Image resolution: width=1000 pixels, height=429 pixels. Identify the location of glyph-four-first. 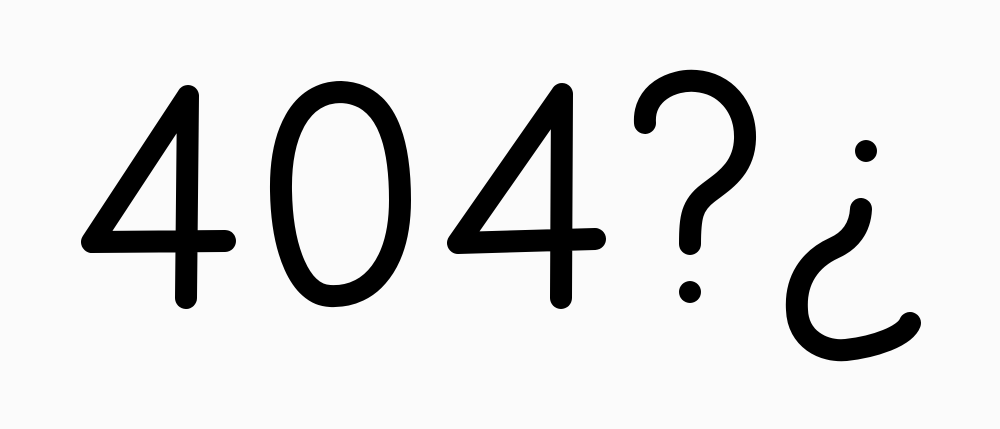
(158, 197).